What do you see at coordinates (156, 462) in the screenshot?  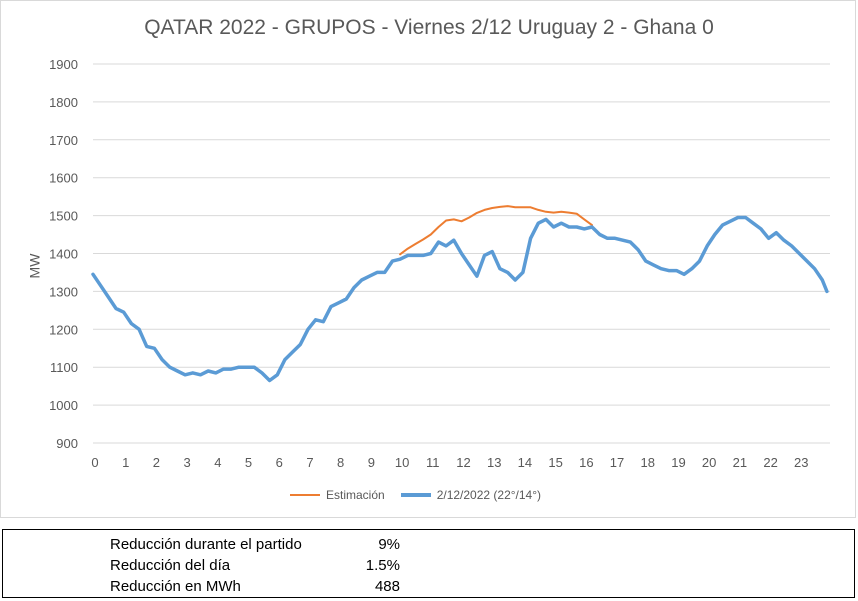 I see `x-tick-label: 2` at bounding box center [156, 462].